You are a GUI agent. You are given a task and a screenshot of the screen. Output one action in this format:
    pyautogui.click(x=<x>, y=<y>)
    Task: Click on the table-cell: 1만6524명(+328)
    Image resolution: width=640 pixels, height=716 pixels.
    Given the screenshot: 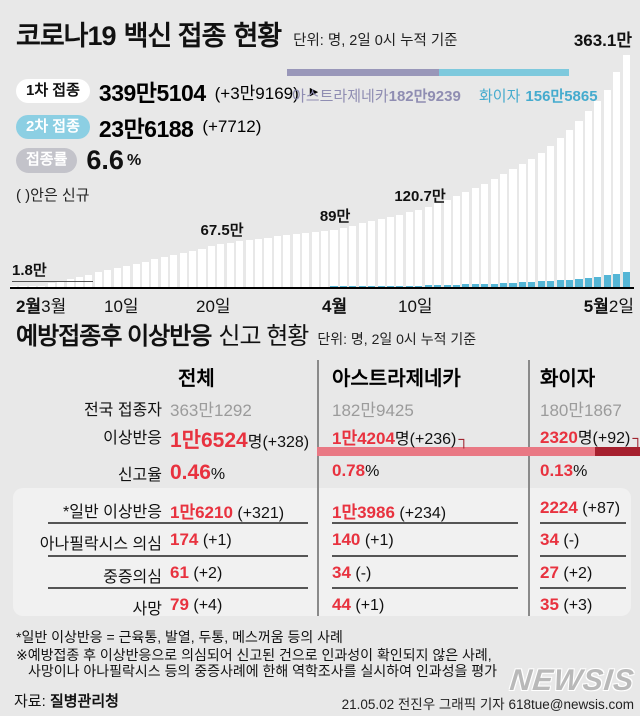 What is the action you would take?
    pyautogui.click(x=240, y=440)
    